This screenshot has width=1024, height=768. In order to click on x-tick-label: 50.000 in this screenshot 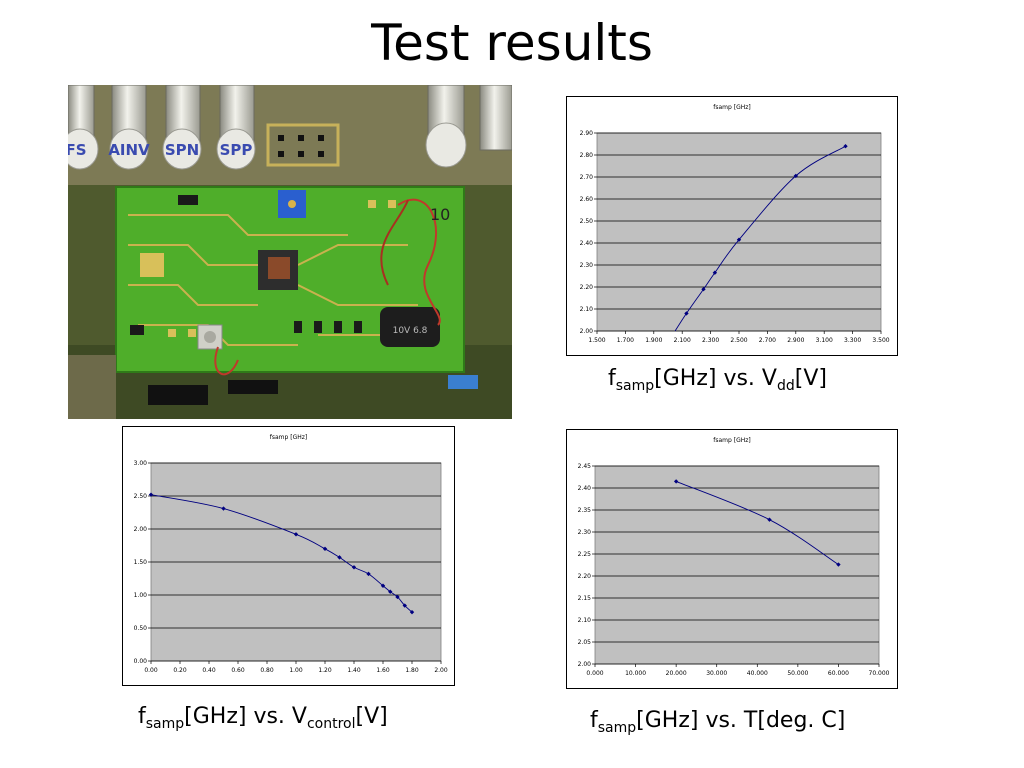, I will do `click(797, 673)`.